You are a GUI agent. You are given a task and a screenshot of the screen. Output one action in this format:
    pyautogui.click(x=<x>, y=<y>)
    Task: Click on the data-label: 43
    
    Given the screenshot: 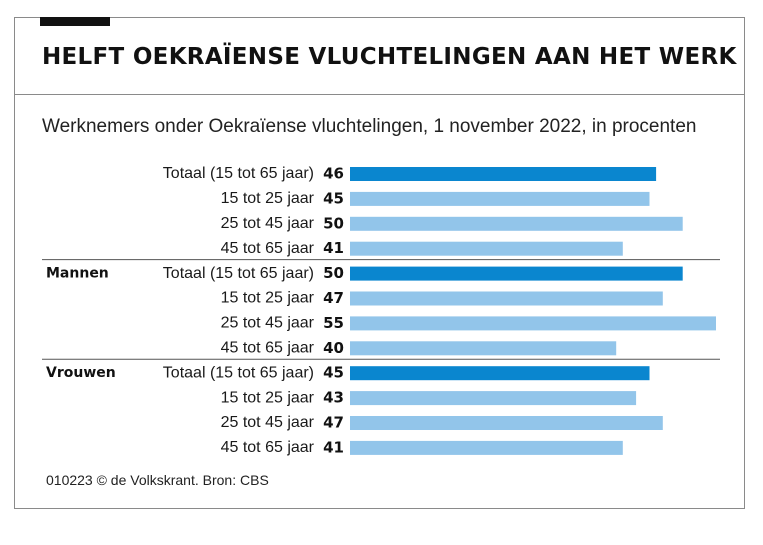 What is the action you would take?
    pyautogui.click(x=333, y=398)
    